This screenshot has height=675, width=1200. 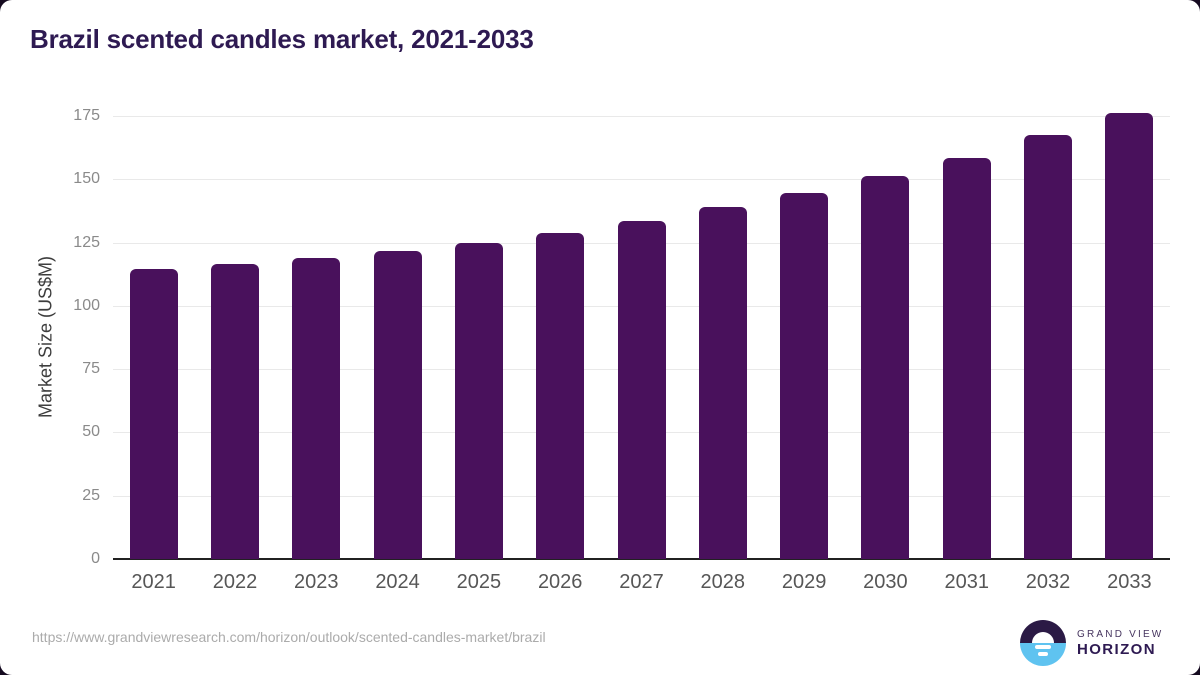 I want to click on bar-2025, so click(x=478, y=401).